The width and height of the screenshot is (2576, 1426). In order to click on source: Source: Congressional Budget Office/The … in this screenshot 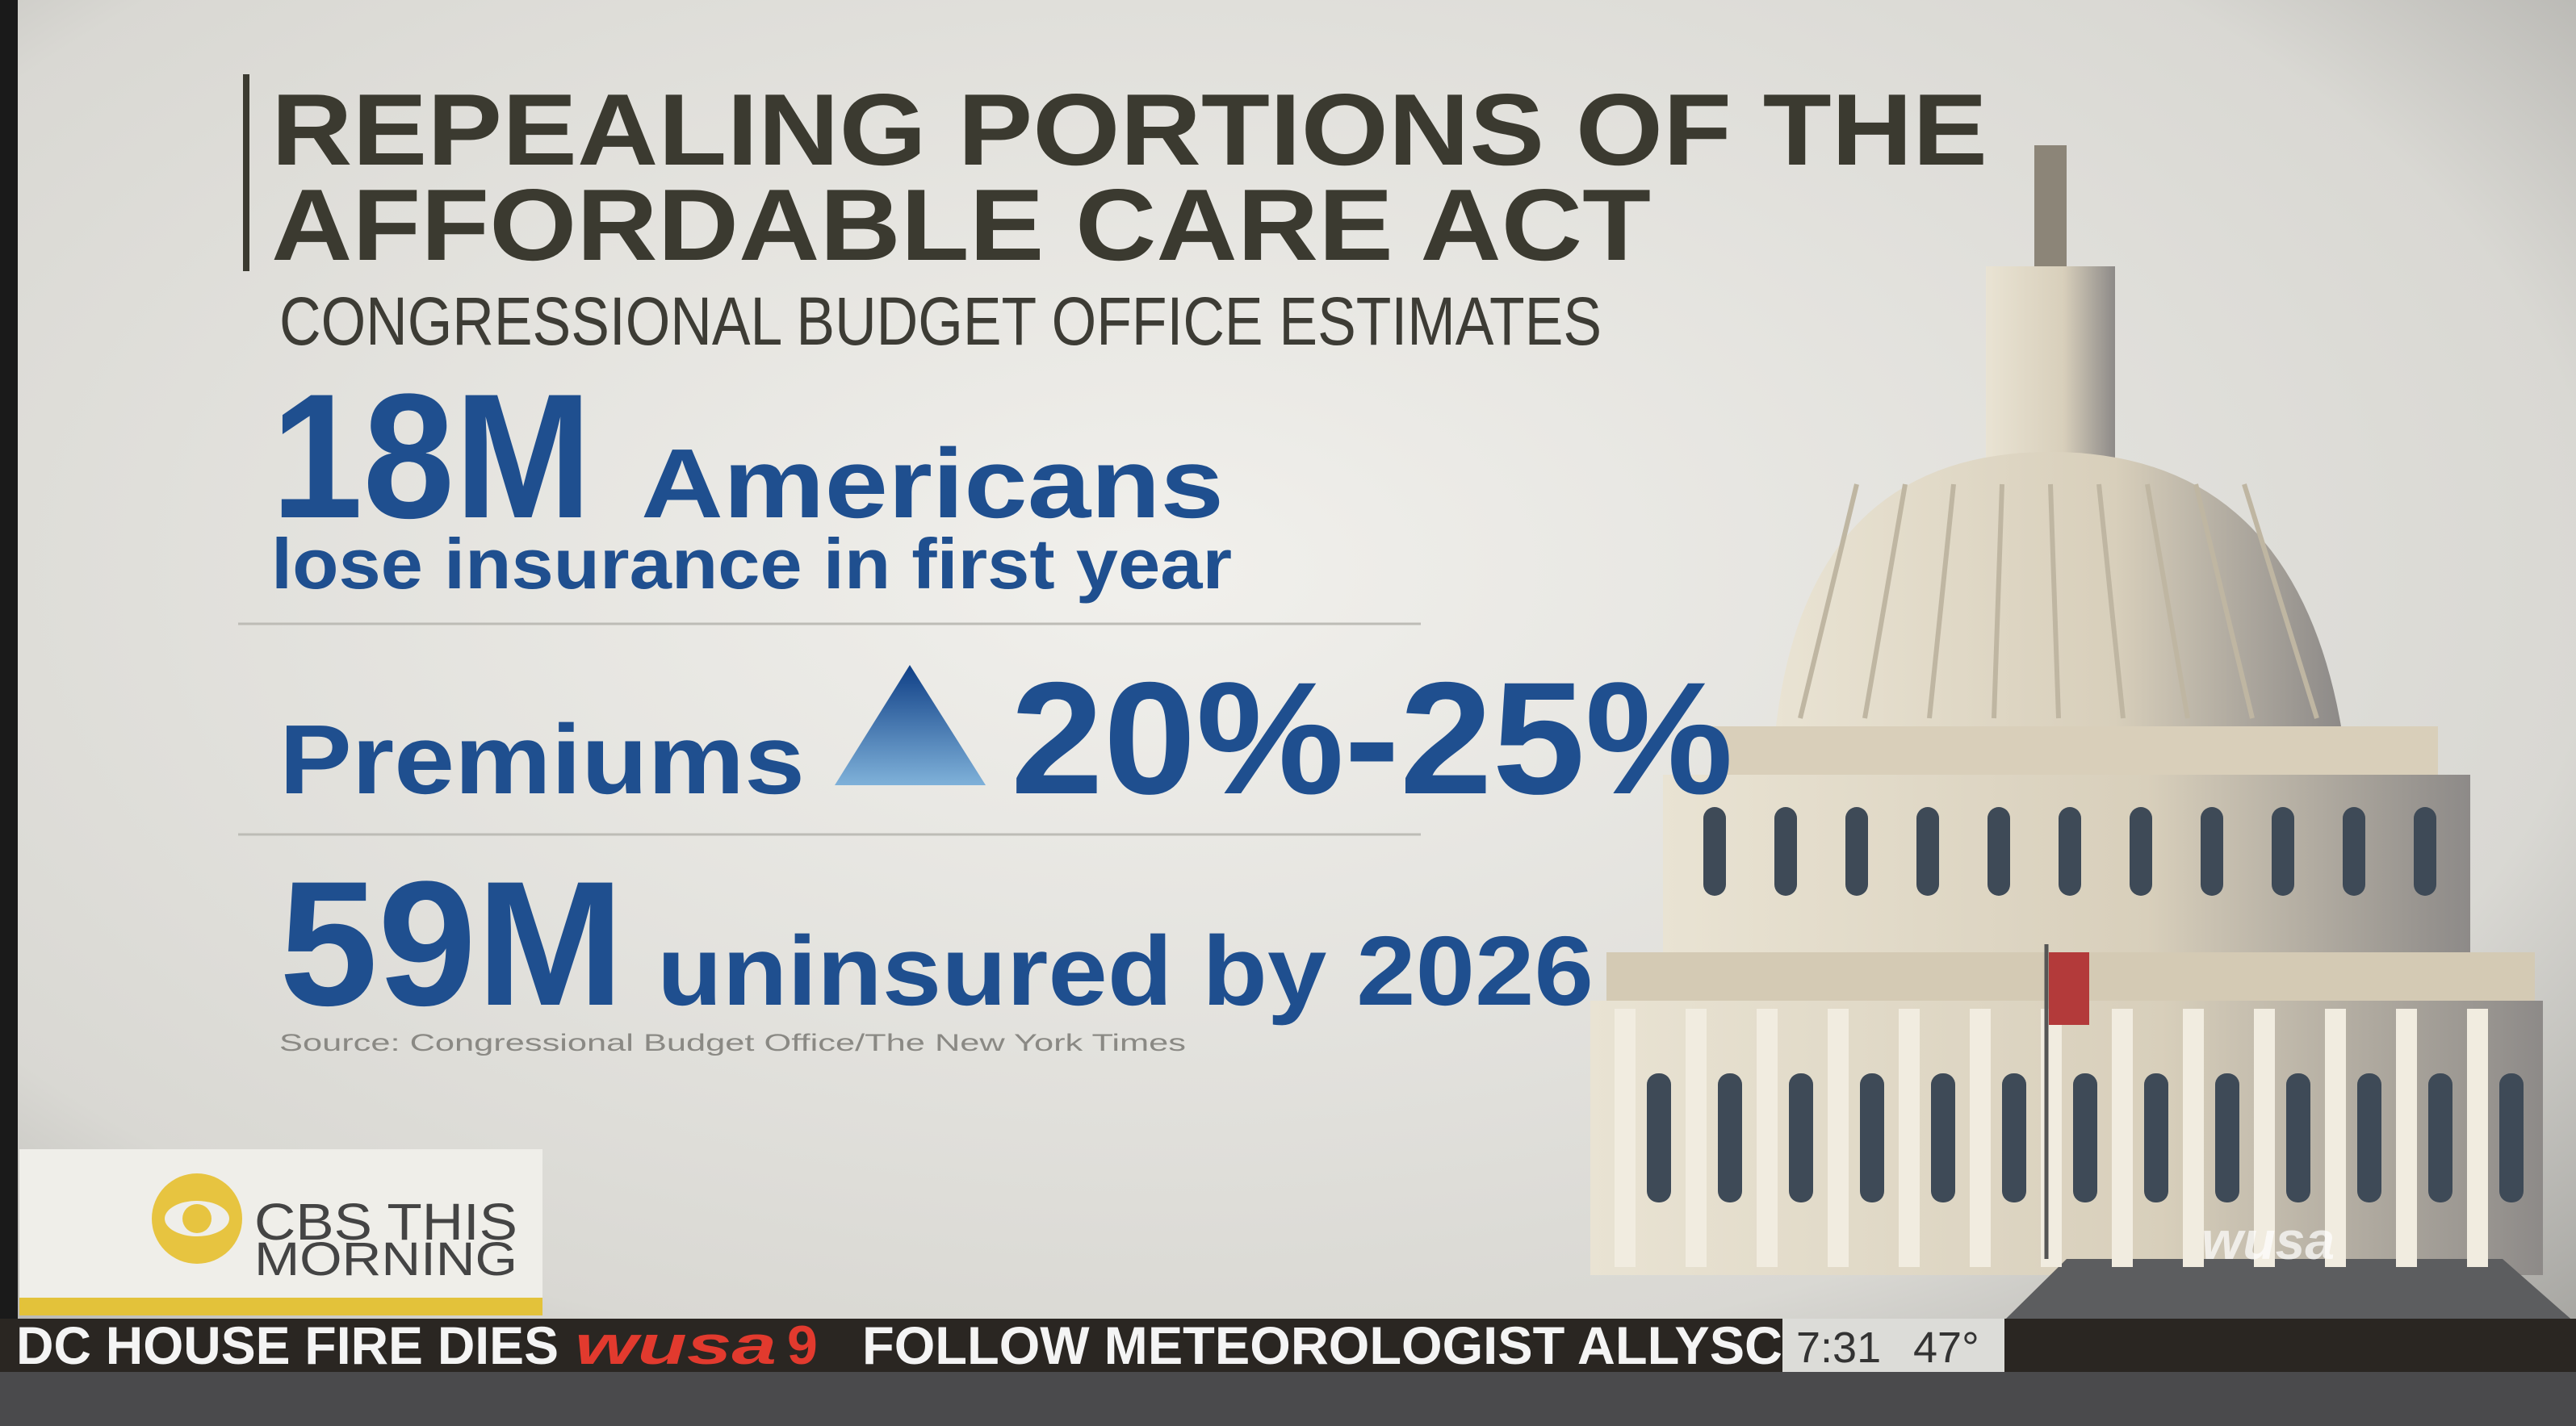, I will do `click(732, 1043)`.